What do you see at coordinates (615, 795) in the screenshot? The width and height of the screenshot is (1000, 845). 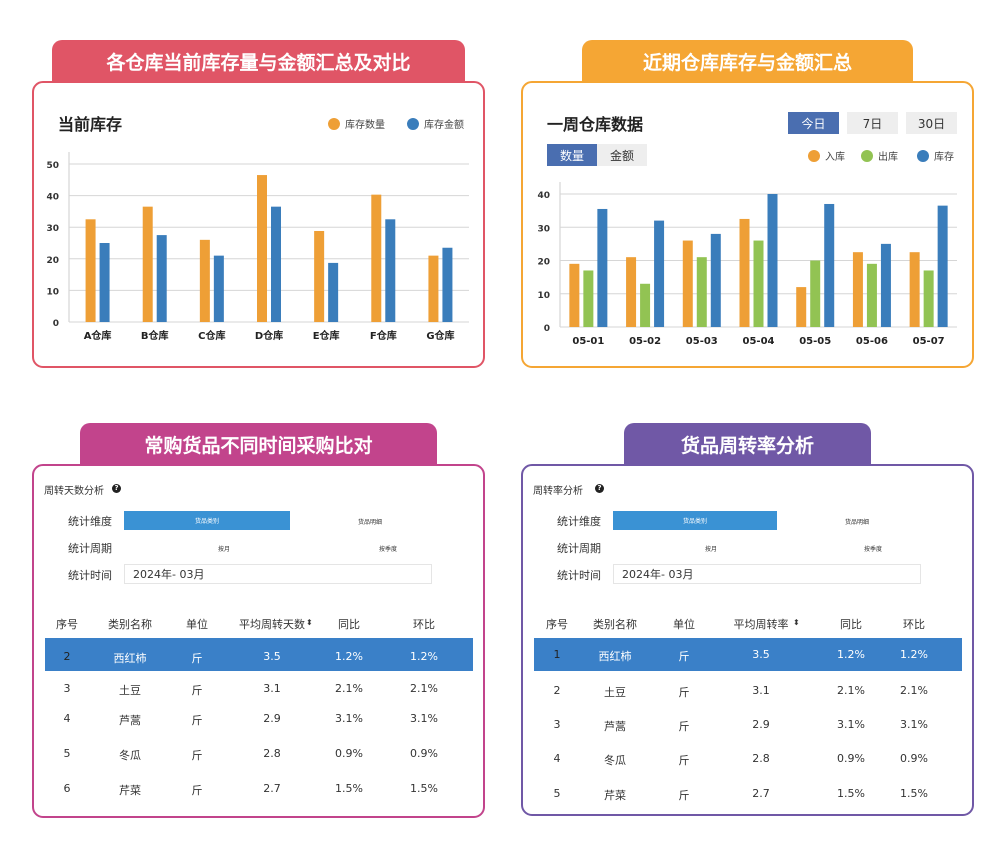 I see `table-cell: 芹菜` at bounding box center [615, 795].